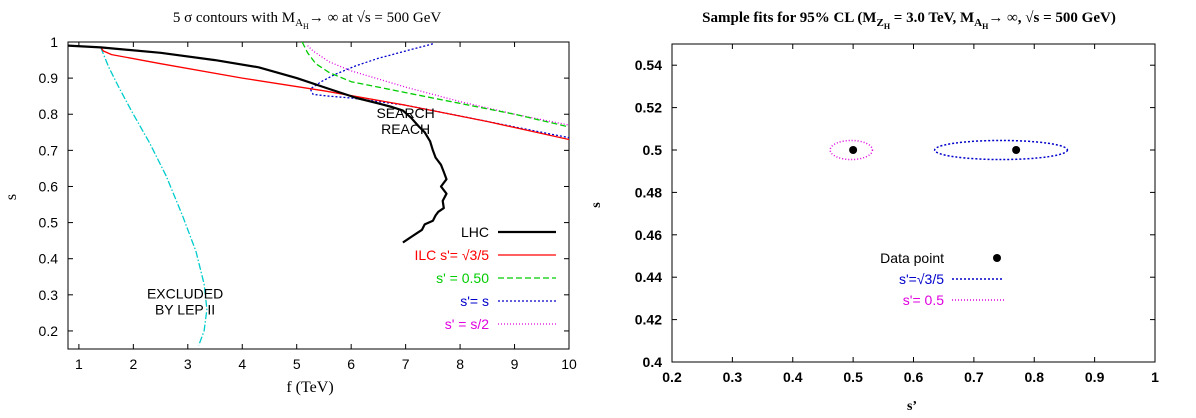 The image size is (1196, 418). What do you see at coordinates (309, 387) in the screenshot?
I see `chart-left-xlabel: f (TeV)` at bounding box center [309, 387].